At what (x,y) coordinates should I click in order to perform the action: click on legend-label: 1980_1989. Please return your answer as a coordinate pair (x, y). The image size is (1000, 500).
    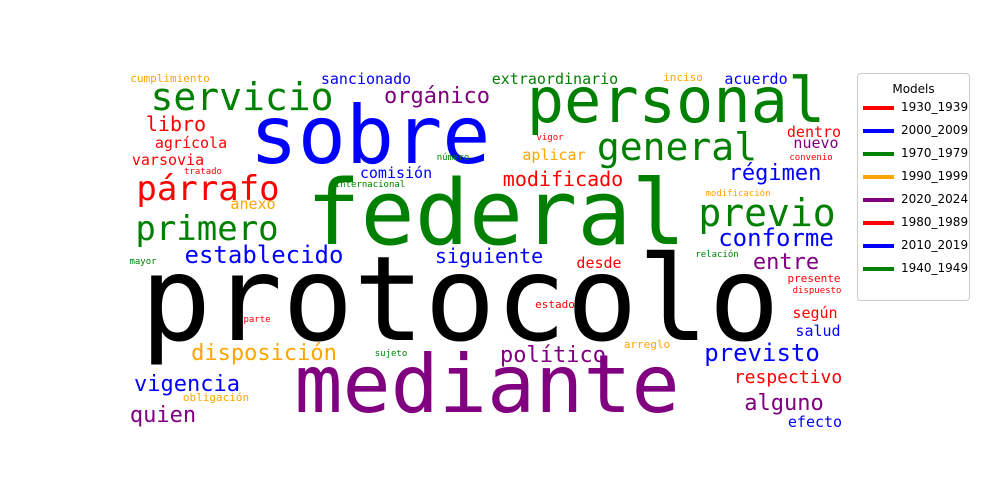
    Looking at the image, I should click on (935, 222).